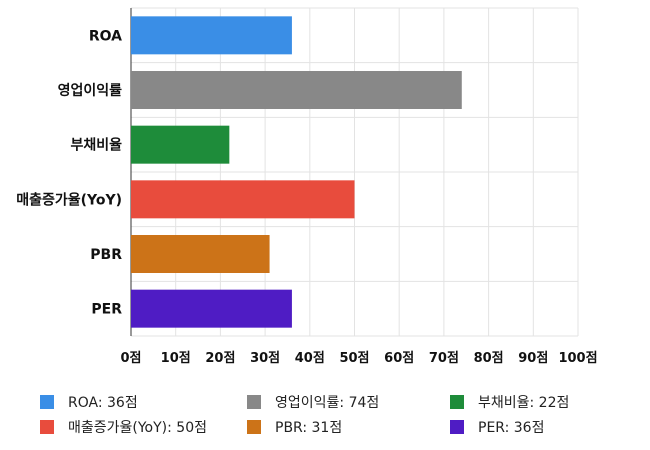  Describe the element at coordinates (90, 90) in the screenshot. I see `category-label: 영업이익률` at that location.